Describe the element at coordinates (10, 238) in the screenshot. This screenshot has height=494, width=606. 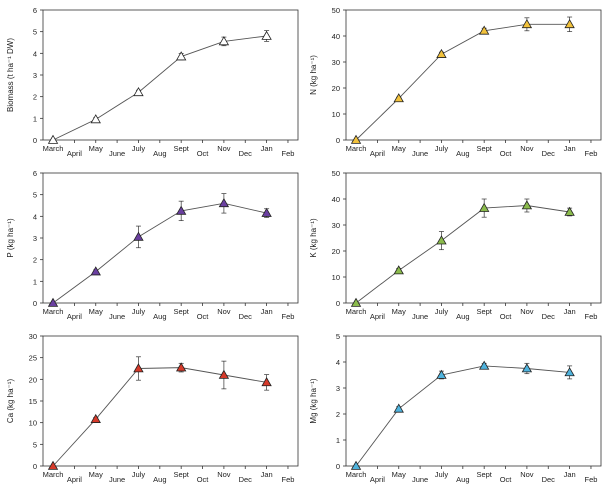
I see `y-axis-label: P (kg ha⁻¹)` at that location.